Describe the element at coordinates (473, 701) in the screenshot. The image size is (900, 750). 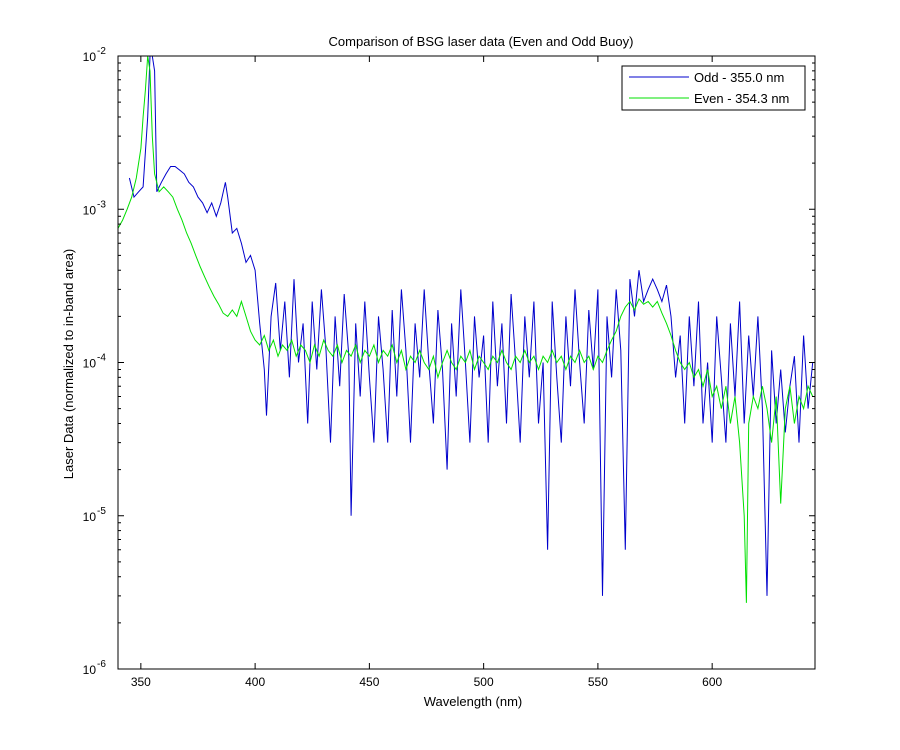
I see `x-axis-label: Wavelength (nm)` at that location.